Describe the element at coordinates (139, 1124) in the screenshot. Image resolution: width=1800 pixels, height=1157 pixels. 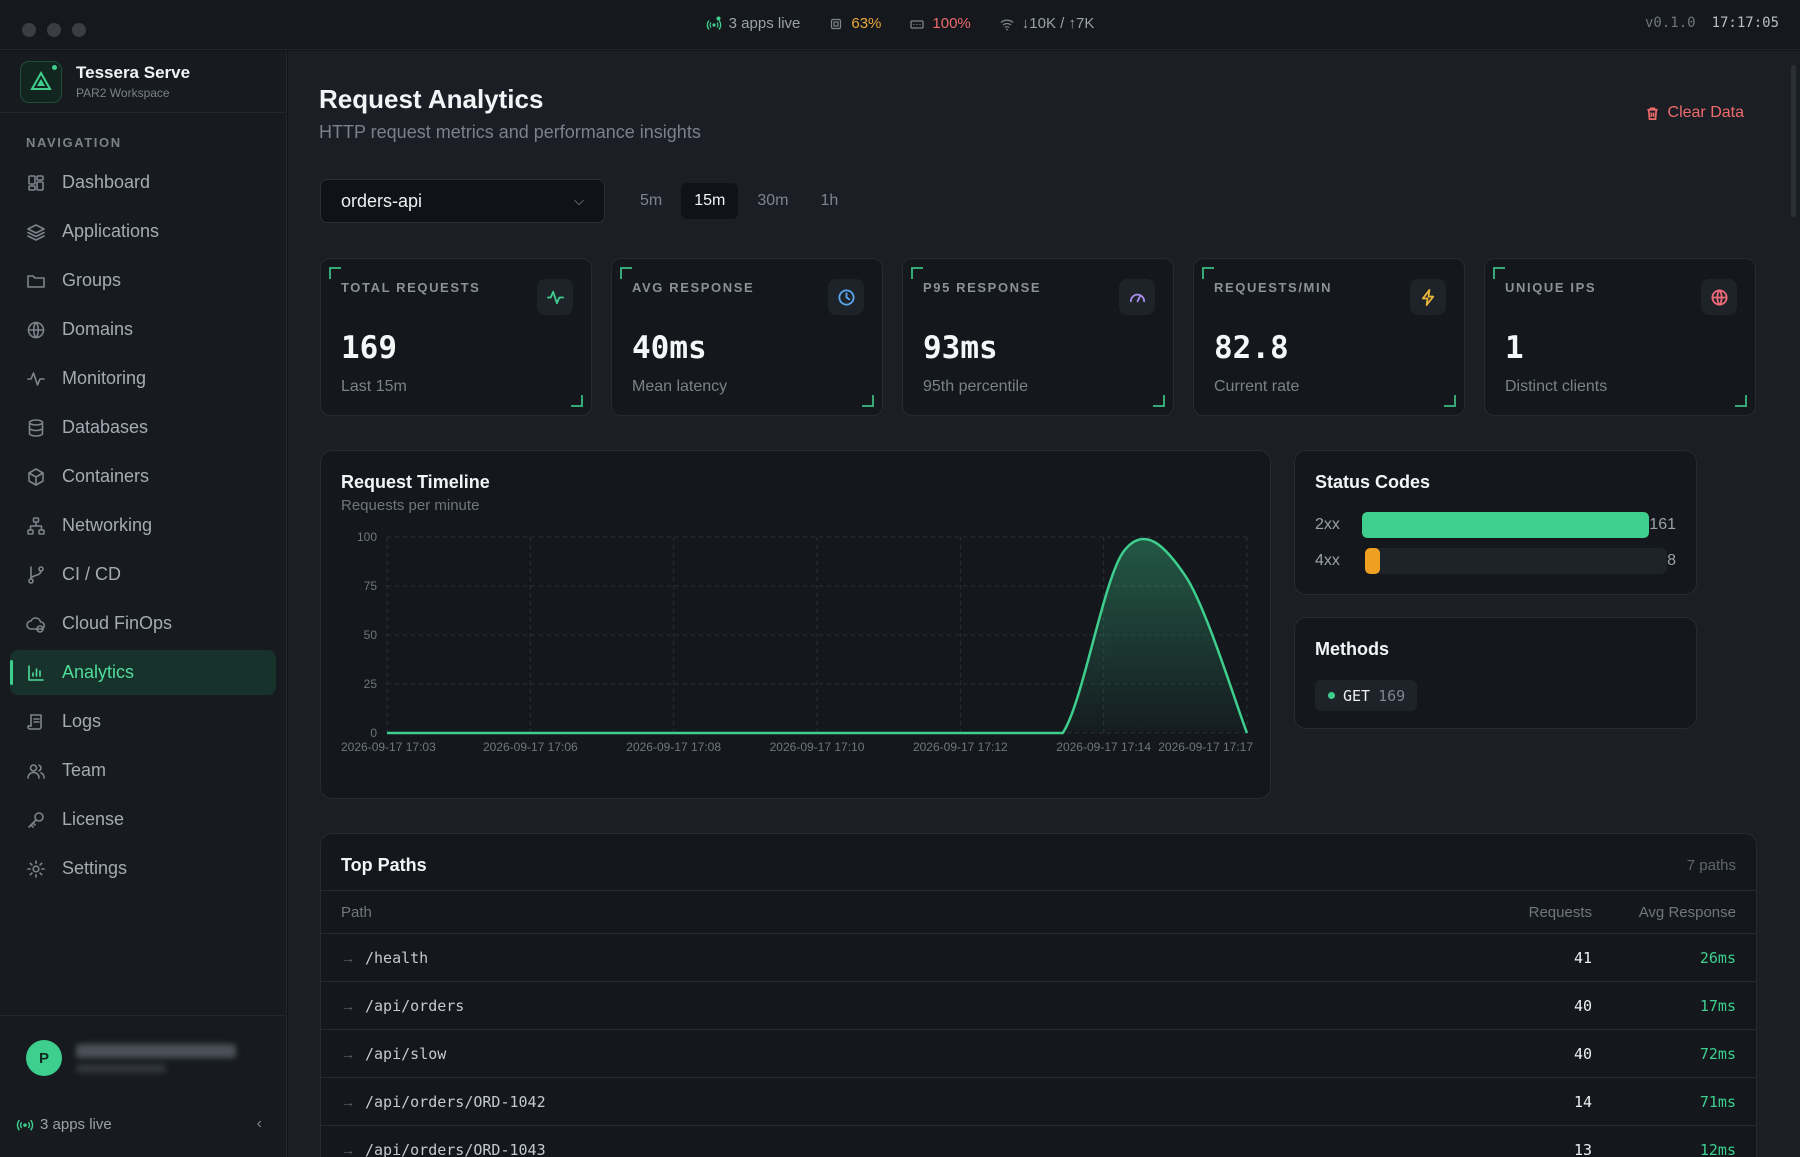
I see `sidebar-footer: 3 apps live ‹` at that location.